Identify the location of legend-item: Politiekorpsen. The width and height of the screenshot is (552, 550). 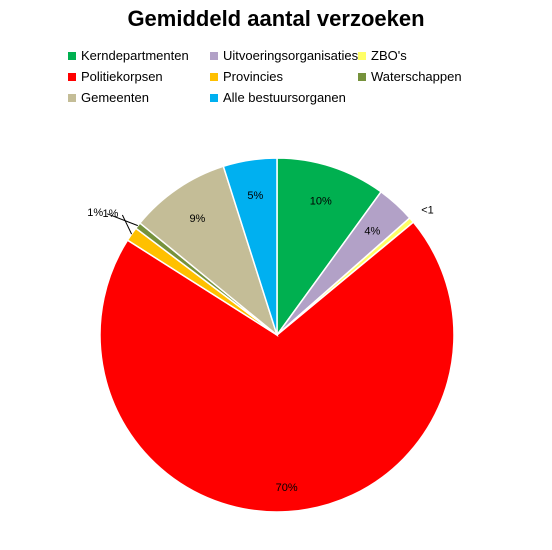
(139, 76).